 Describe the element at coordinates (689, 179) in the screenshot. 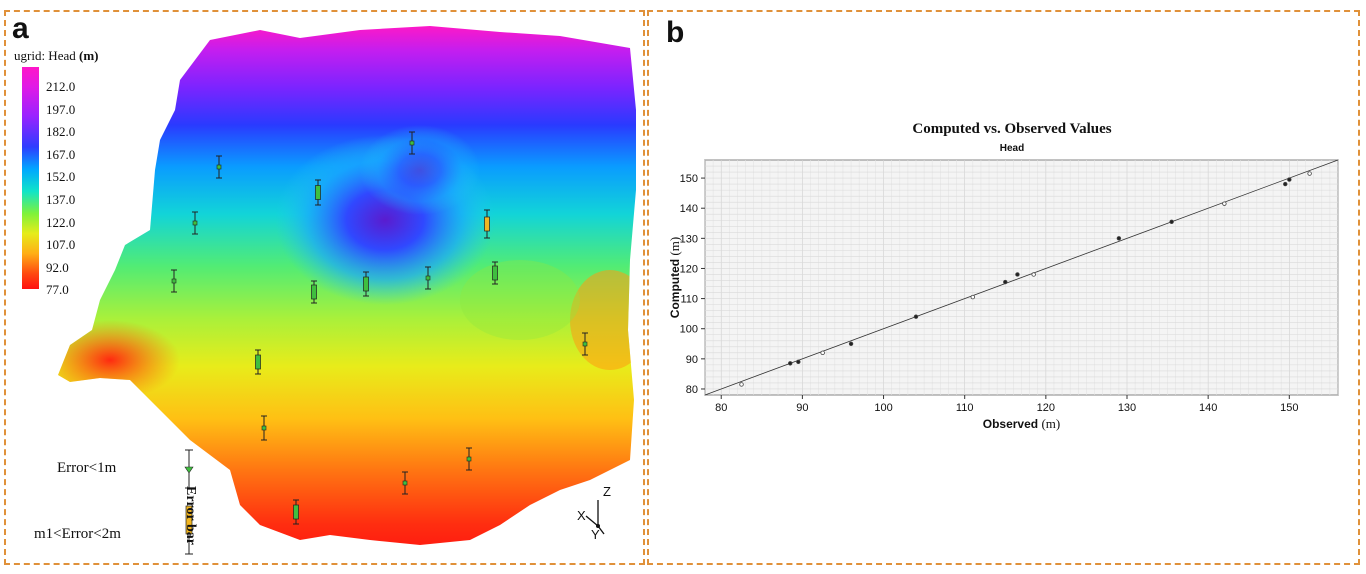

I see `y-tick-label: 150` at that location.